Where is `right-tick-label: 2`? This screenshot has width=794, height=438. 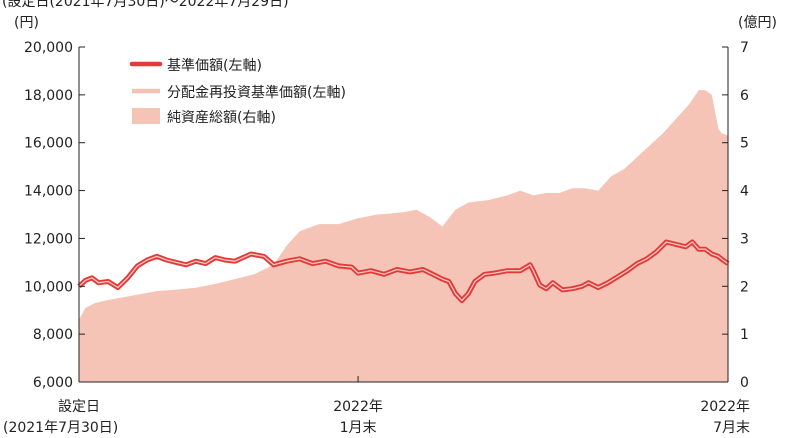
right-tick-label: 2 is located at coordinates (744, 287).